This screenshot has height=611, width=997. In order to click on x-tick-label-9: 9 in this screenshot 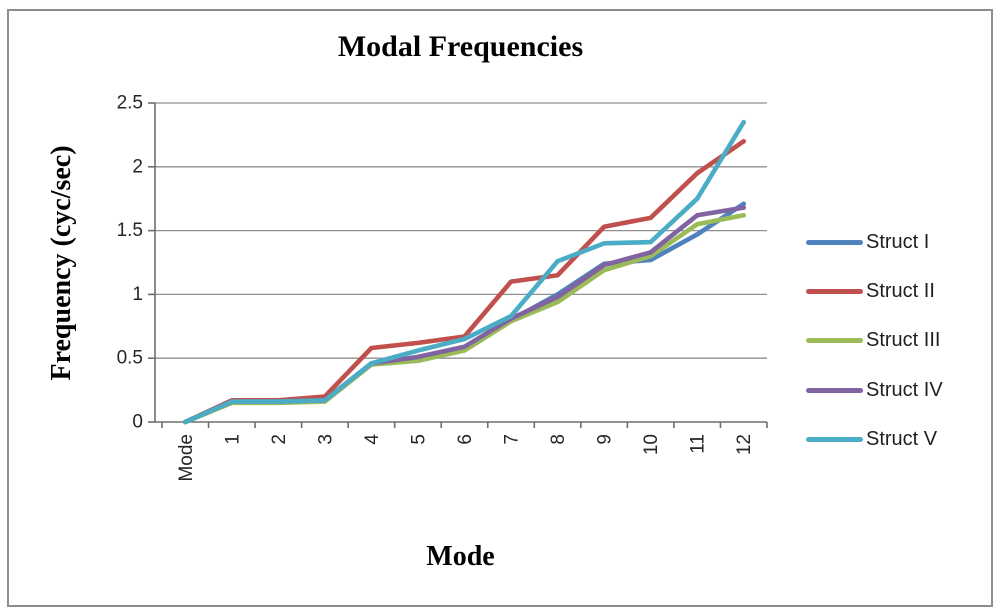, I will do `click(605, 439)`.